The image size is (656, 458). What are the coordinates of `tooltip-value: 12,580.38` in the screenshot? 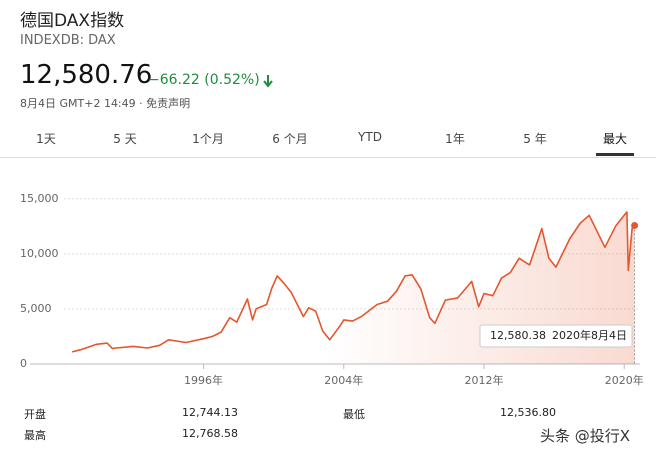 It's located at (518, 335).